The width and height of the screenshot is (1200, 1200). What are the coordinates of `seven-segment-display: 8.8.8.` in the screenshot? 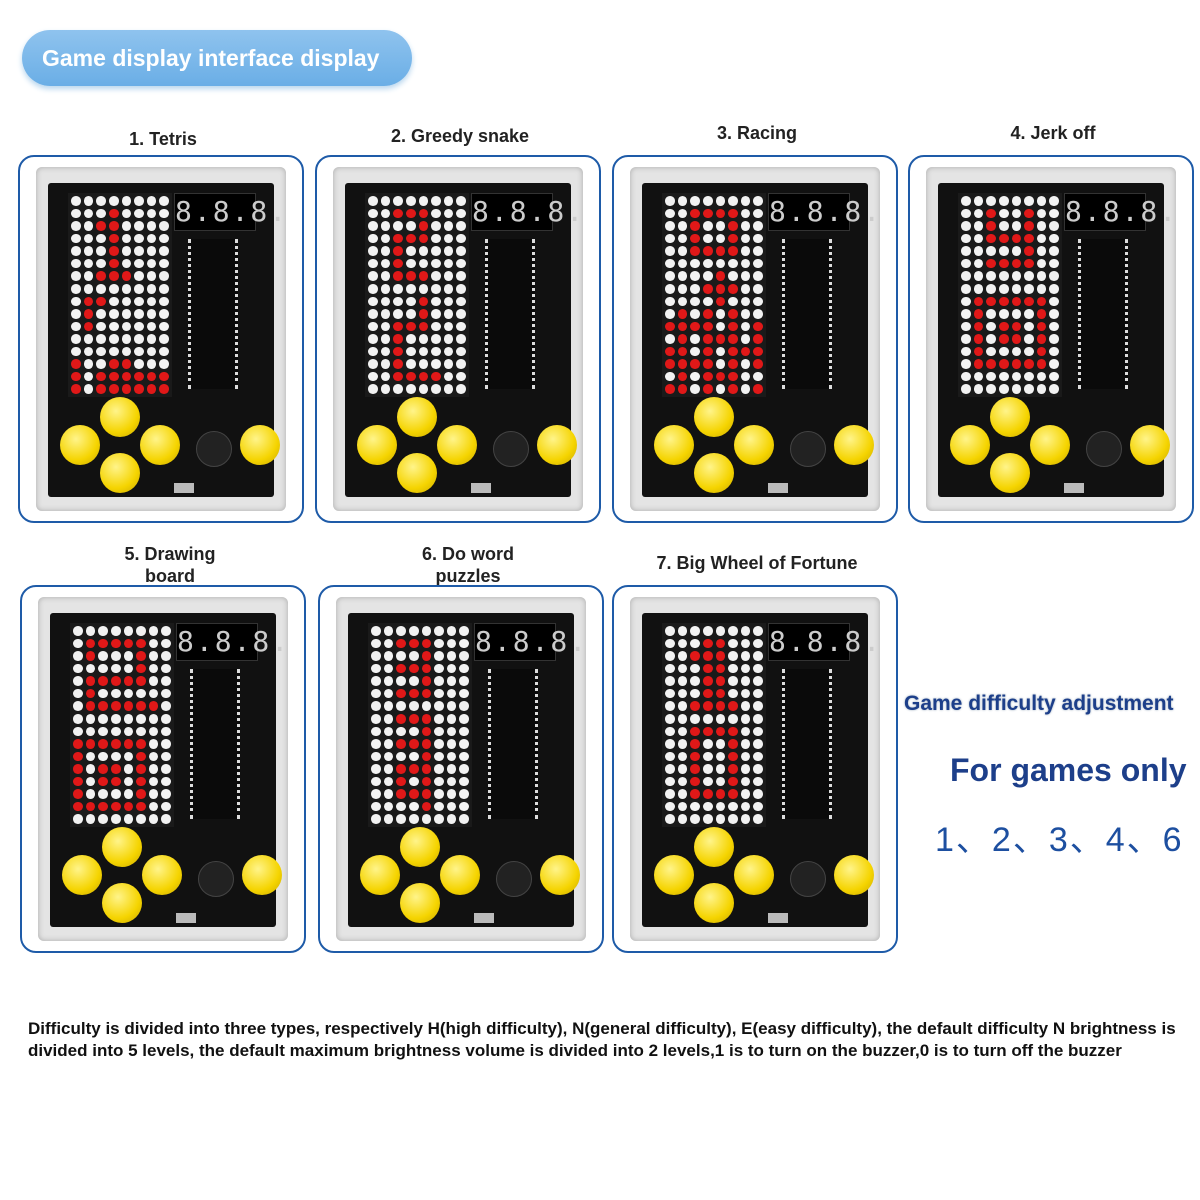 It's located at (824, 212).